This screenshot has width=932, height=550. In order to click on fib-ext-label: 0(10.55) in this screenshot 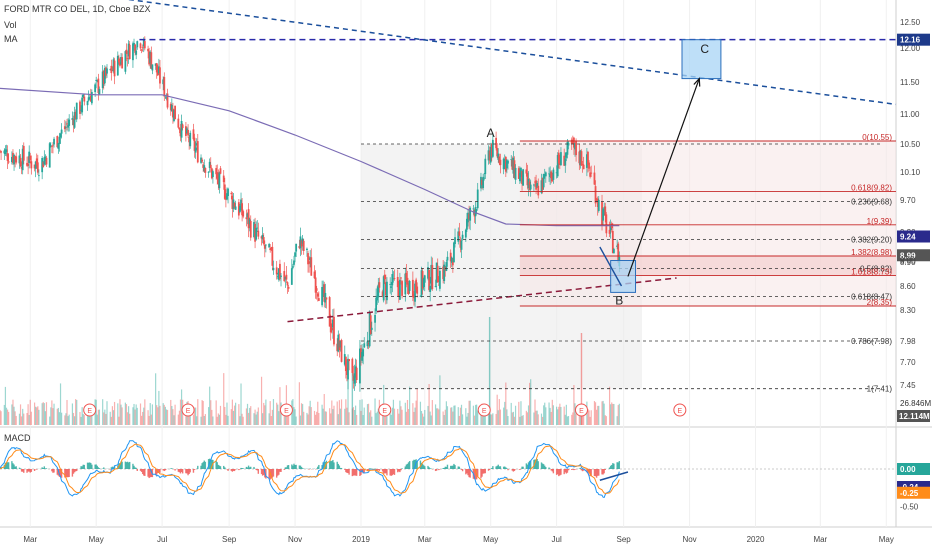, I will do `click(877, 137)`.